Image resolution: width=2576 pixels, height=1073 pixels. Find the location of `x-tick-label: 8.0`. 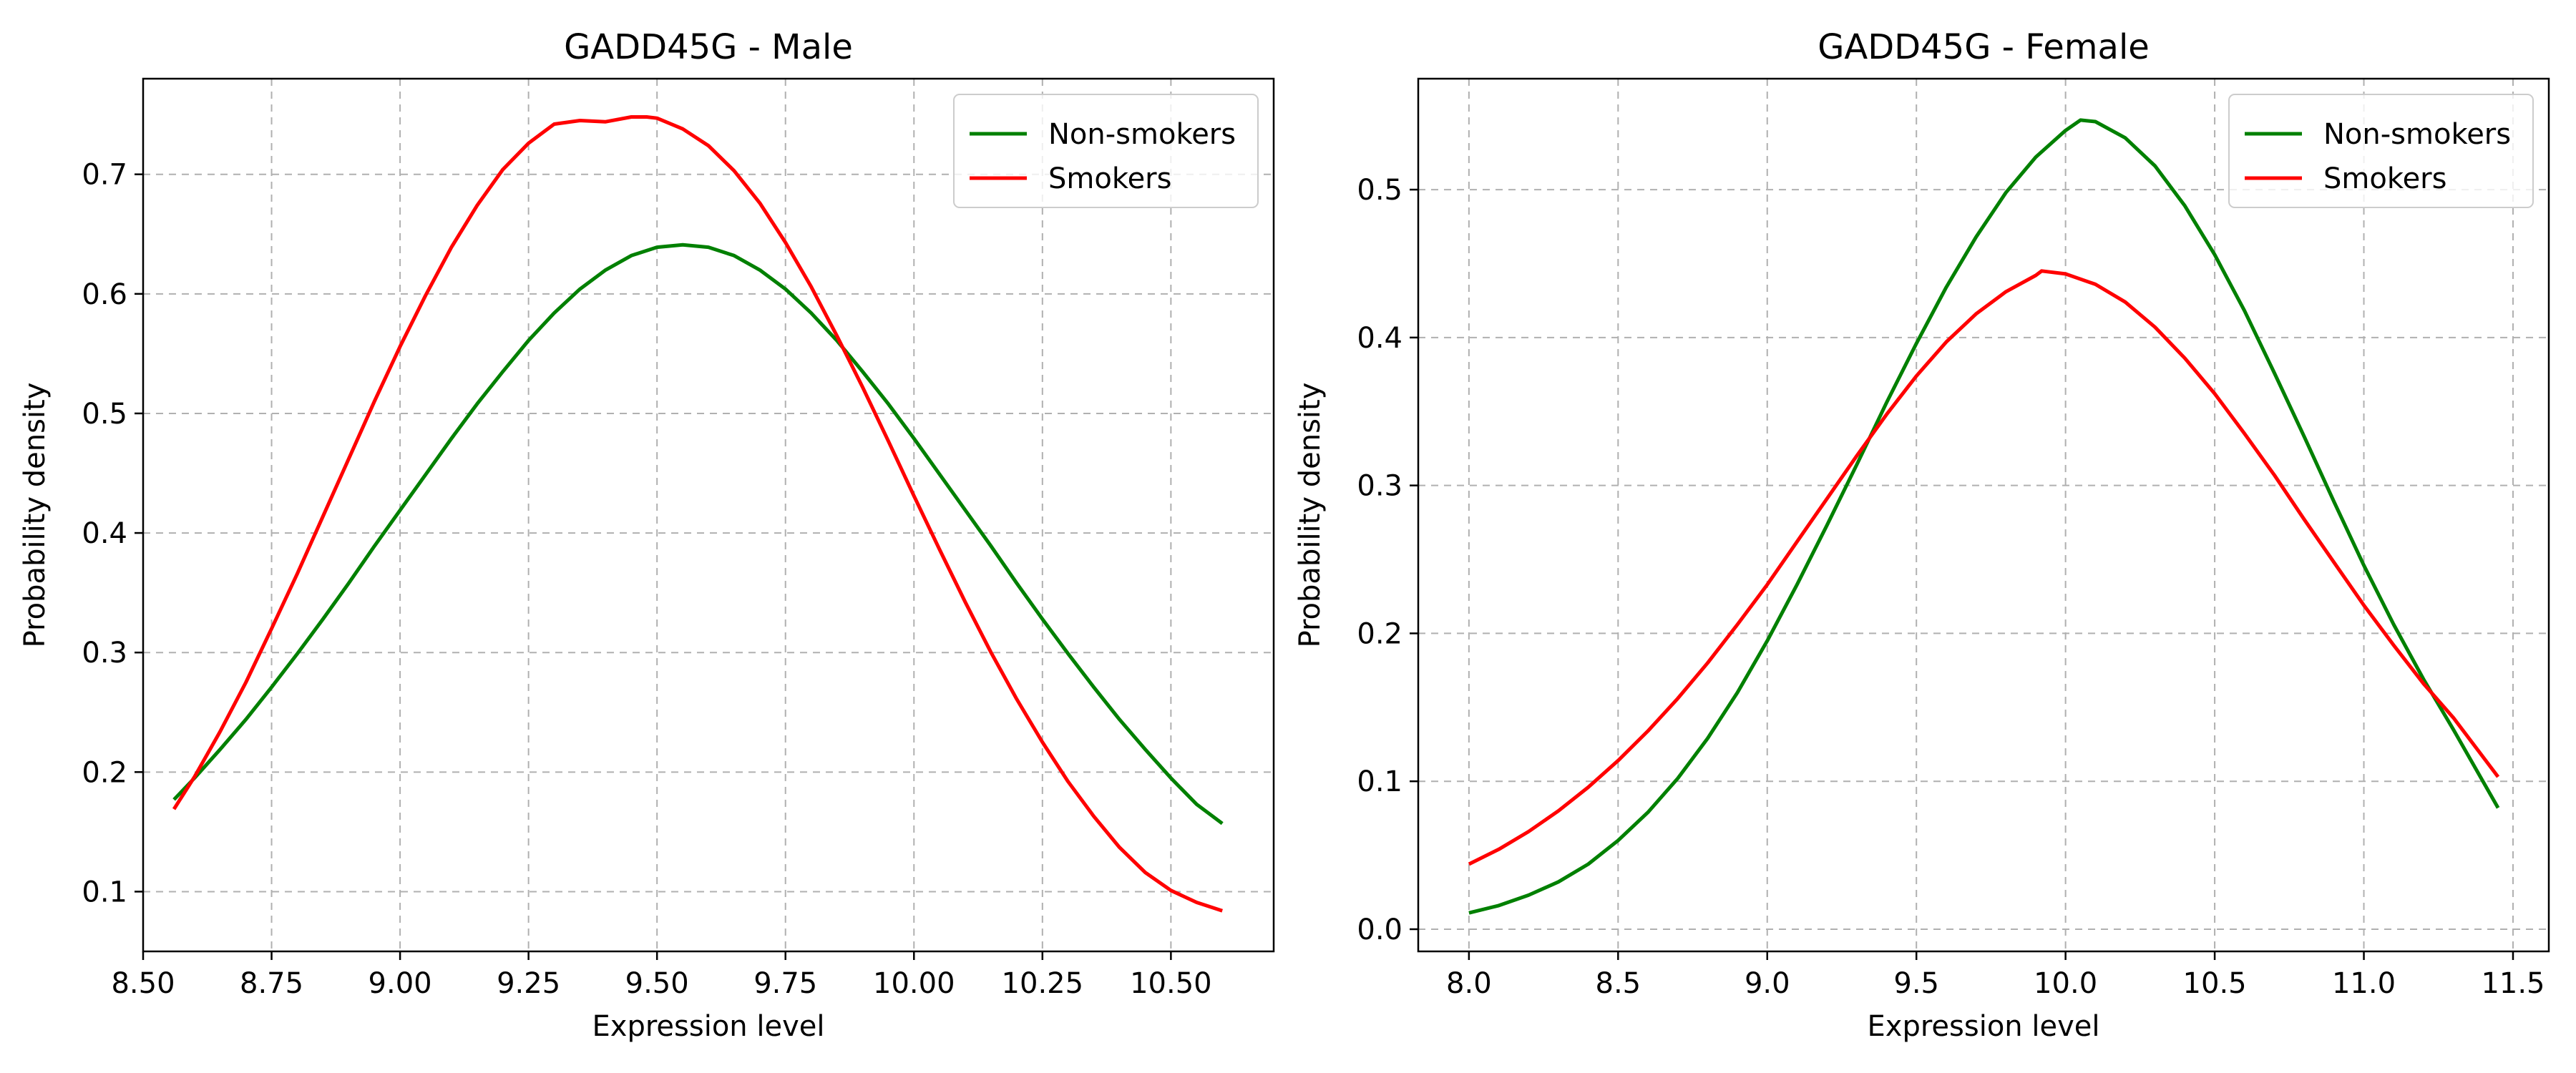

x-tick-label: 8.0 is located at coordinates (1469, 983).